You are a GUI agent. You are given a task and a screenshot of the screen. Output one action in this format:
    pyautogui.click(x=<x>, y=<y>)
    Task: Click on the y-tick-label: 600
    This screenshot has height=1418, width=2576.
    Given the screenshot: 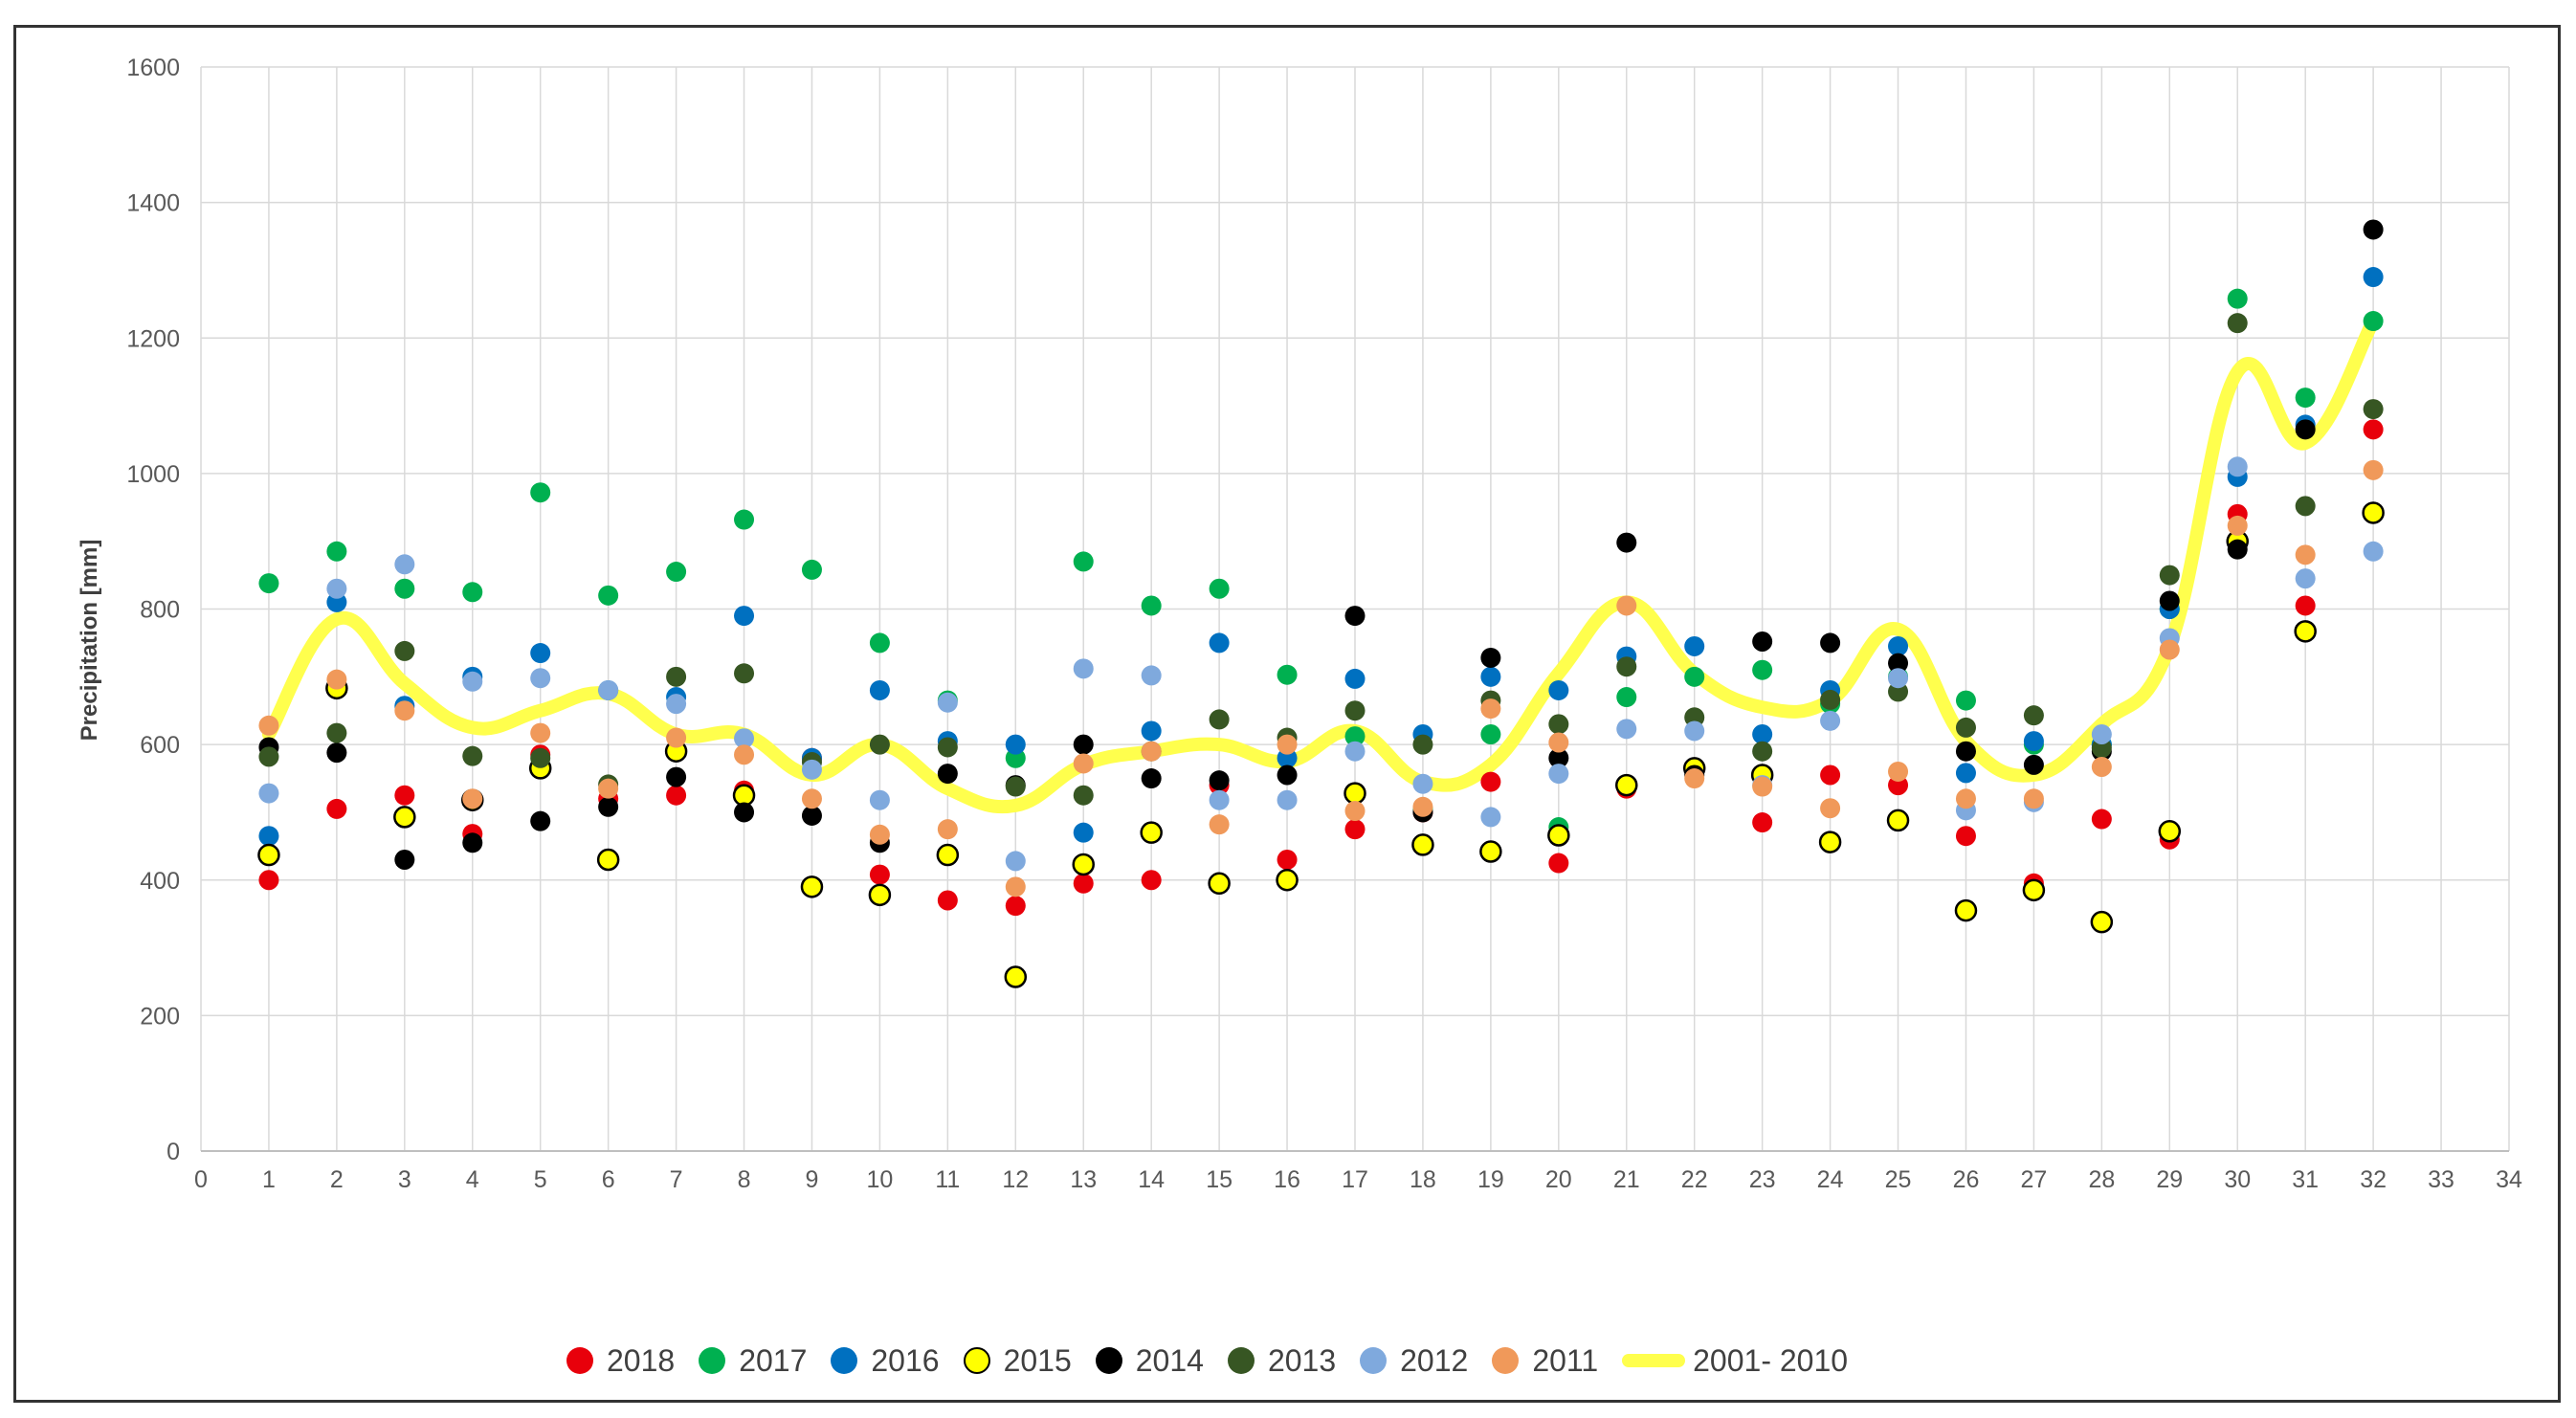 What is the action you would take?
    pyautogui.click(x=160, y=745)
    